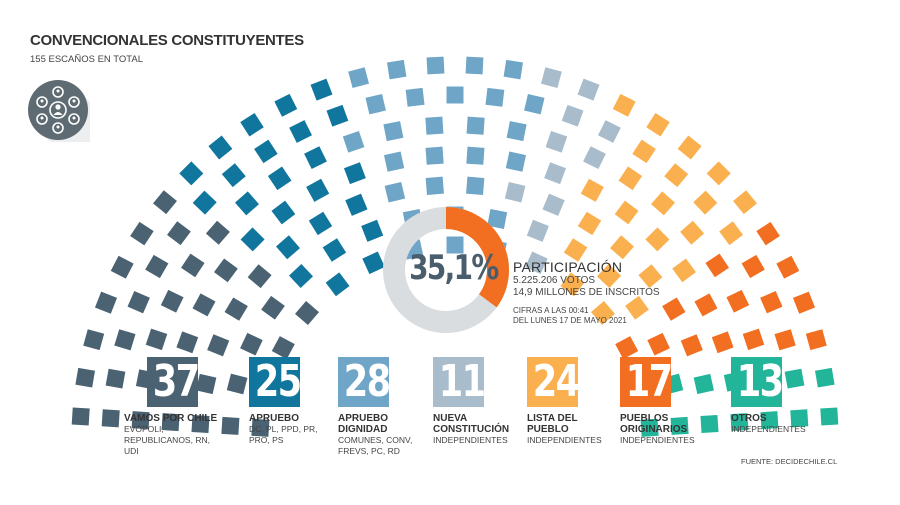 The height and width of the screenshot is (505, 900). I want to click on party-count-tile: 13, so click(757, 381).